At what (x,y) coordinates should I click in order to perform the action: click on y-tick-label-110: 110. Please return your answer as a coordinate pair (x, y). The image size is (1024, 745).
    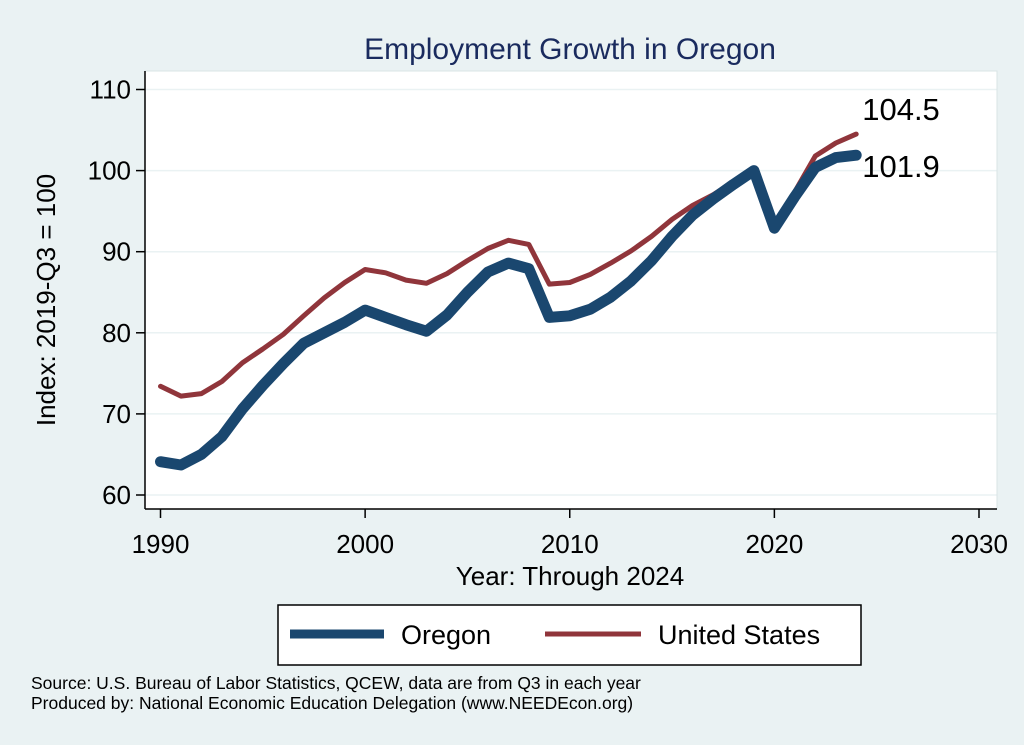
    Looking at the image, I should click on (110, 90).